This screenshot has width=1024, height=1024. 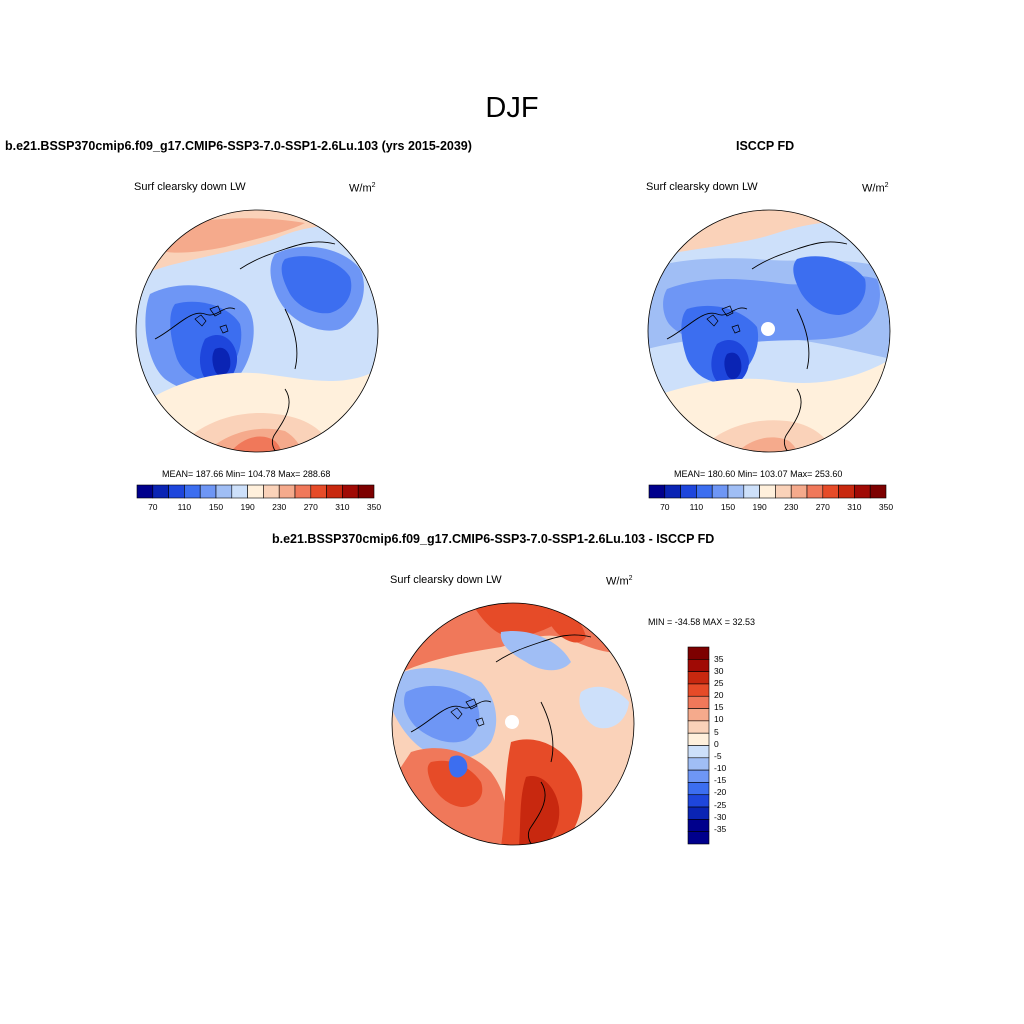 I want to click on diff-tick-m25: -25, so click(x=720, y=805).